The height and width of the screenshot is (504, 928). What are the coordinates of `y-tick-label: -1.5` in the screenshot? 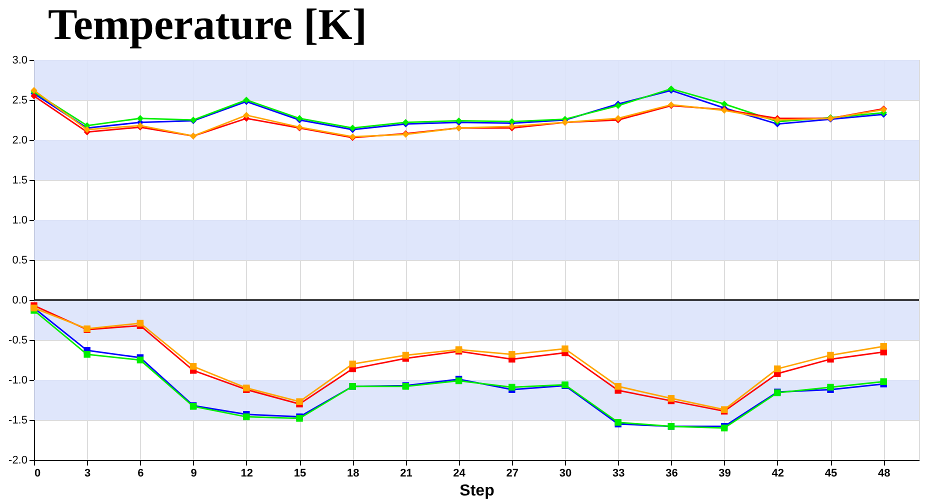 It's located at (18, 420).